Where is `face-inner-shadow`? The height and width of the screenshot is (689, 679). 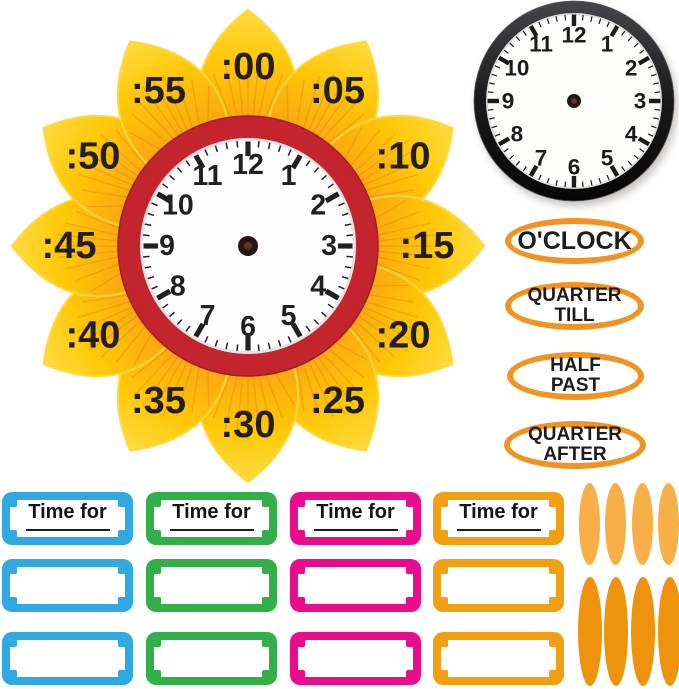
face-inner-shadow is located at coordinates (248, 246).